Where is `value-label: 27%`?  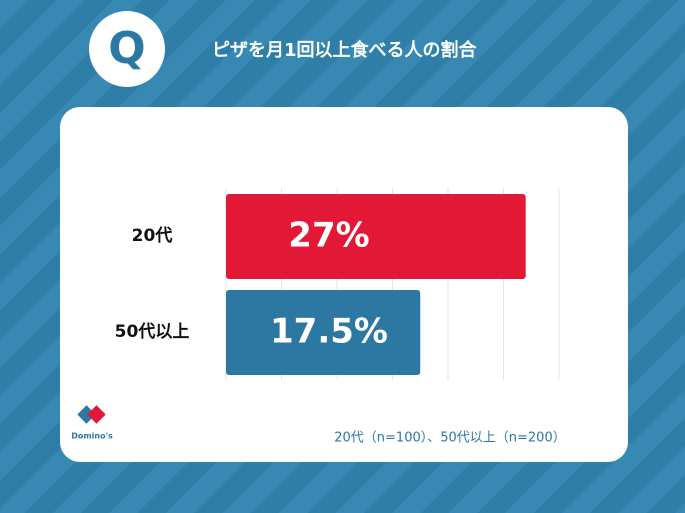
value-label: 27% is located at coordinates (328, 236).